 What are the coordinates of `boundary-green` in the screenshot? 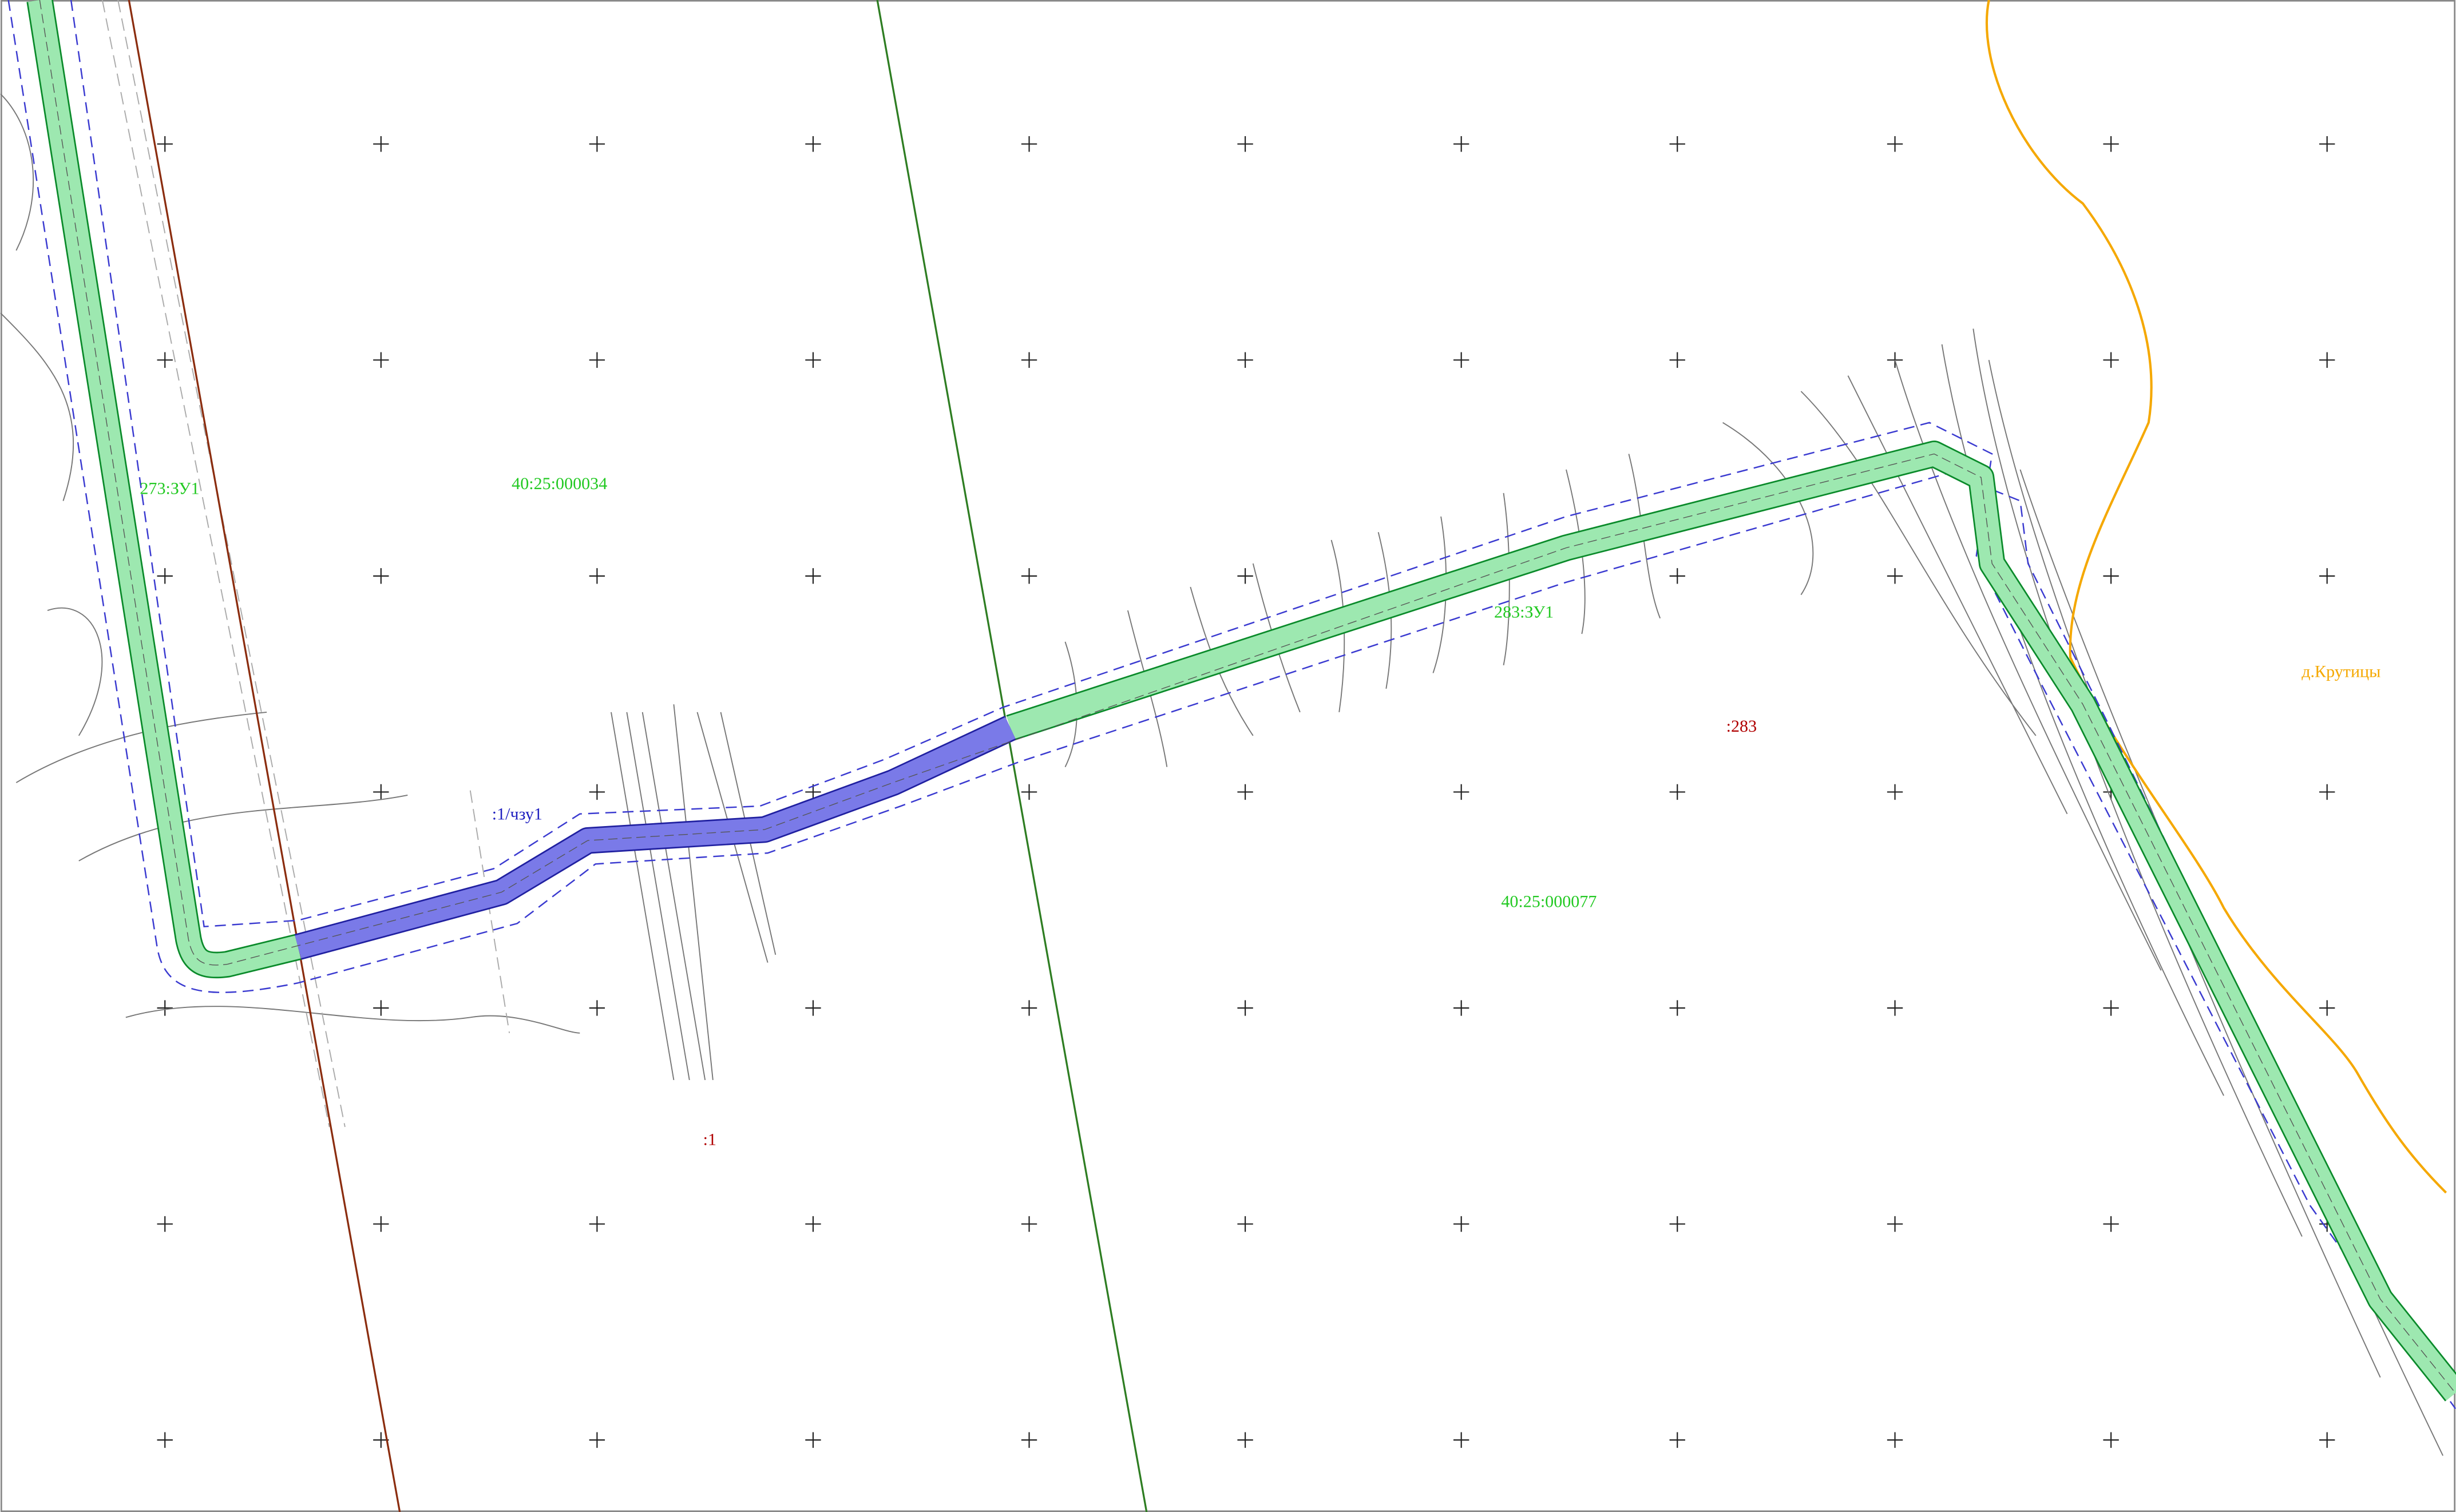 It's located at (1012, 756).